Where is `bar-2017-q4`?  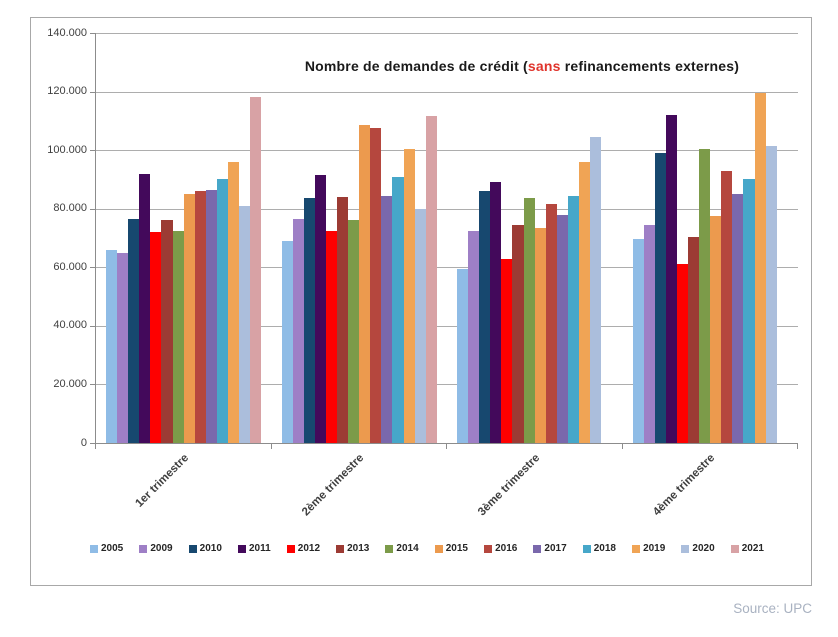
bar-2017-q4 is located at coordinates (738, 318).